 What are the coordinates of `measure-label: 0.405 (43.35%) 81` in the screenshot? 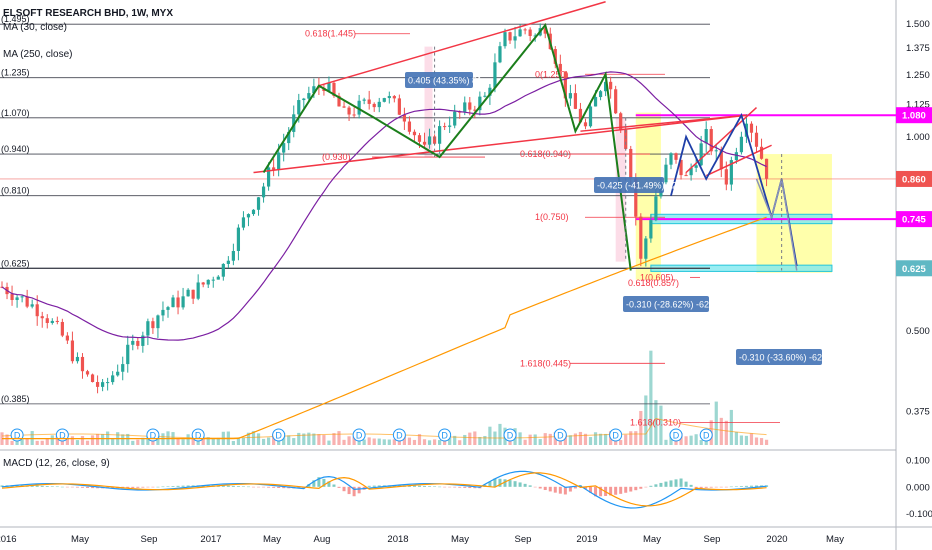 It's located at (445, 81).